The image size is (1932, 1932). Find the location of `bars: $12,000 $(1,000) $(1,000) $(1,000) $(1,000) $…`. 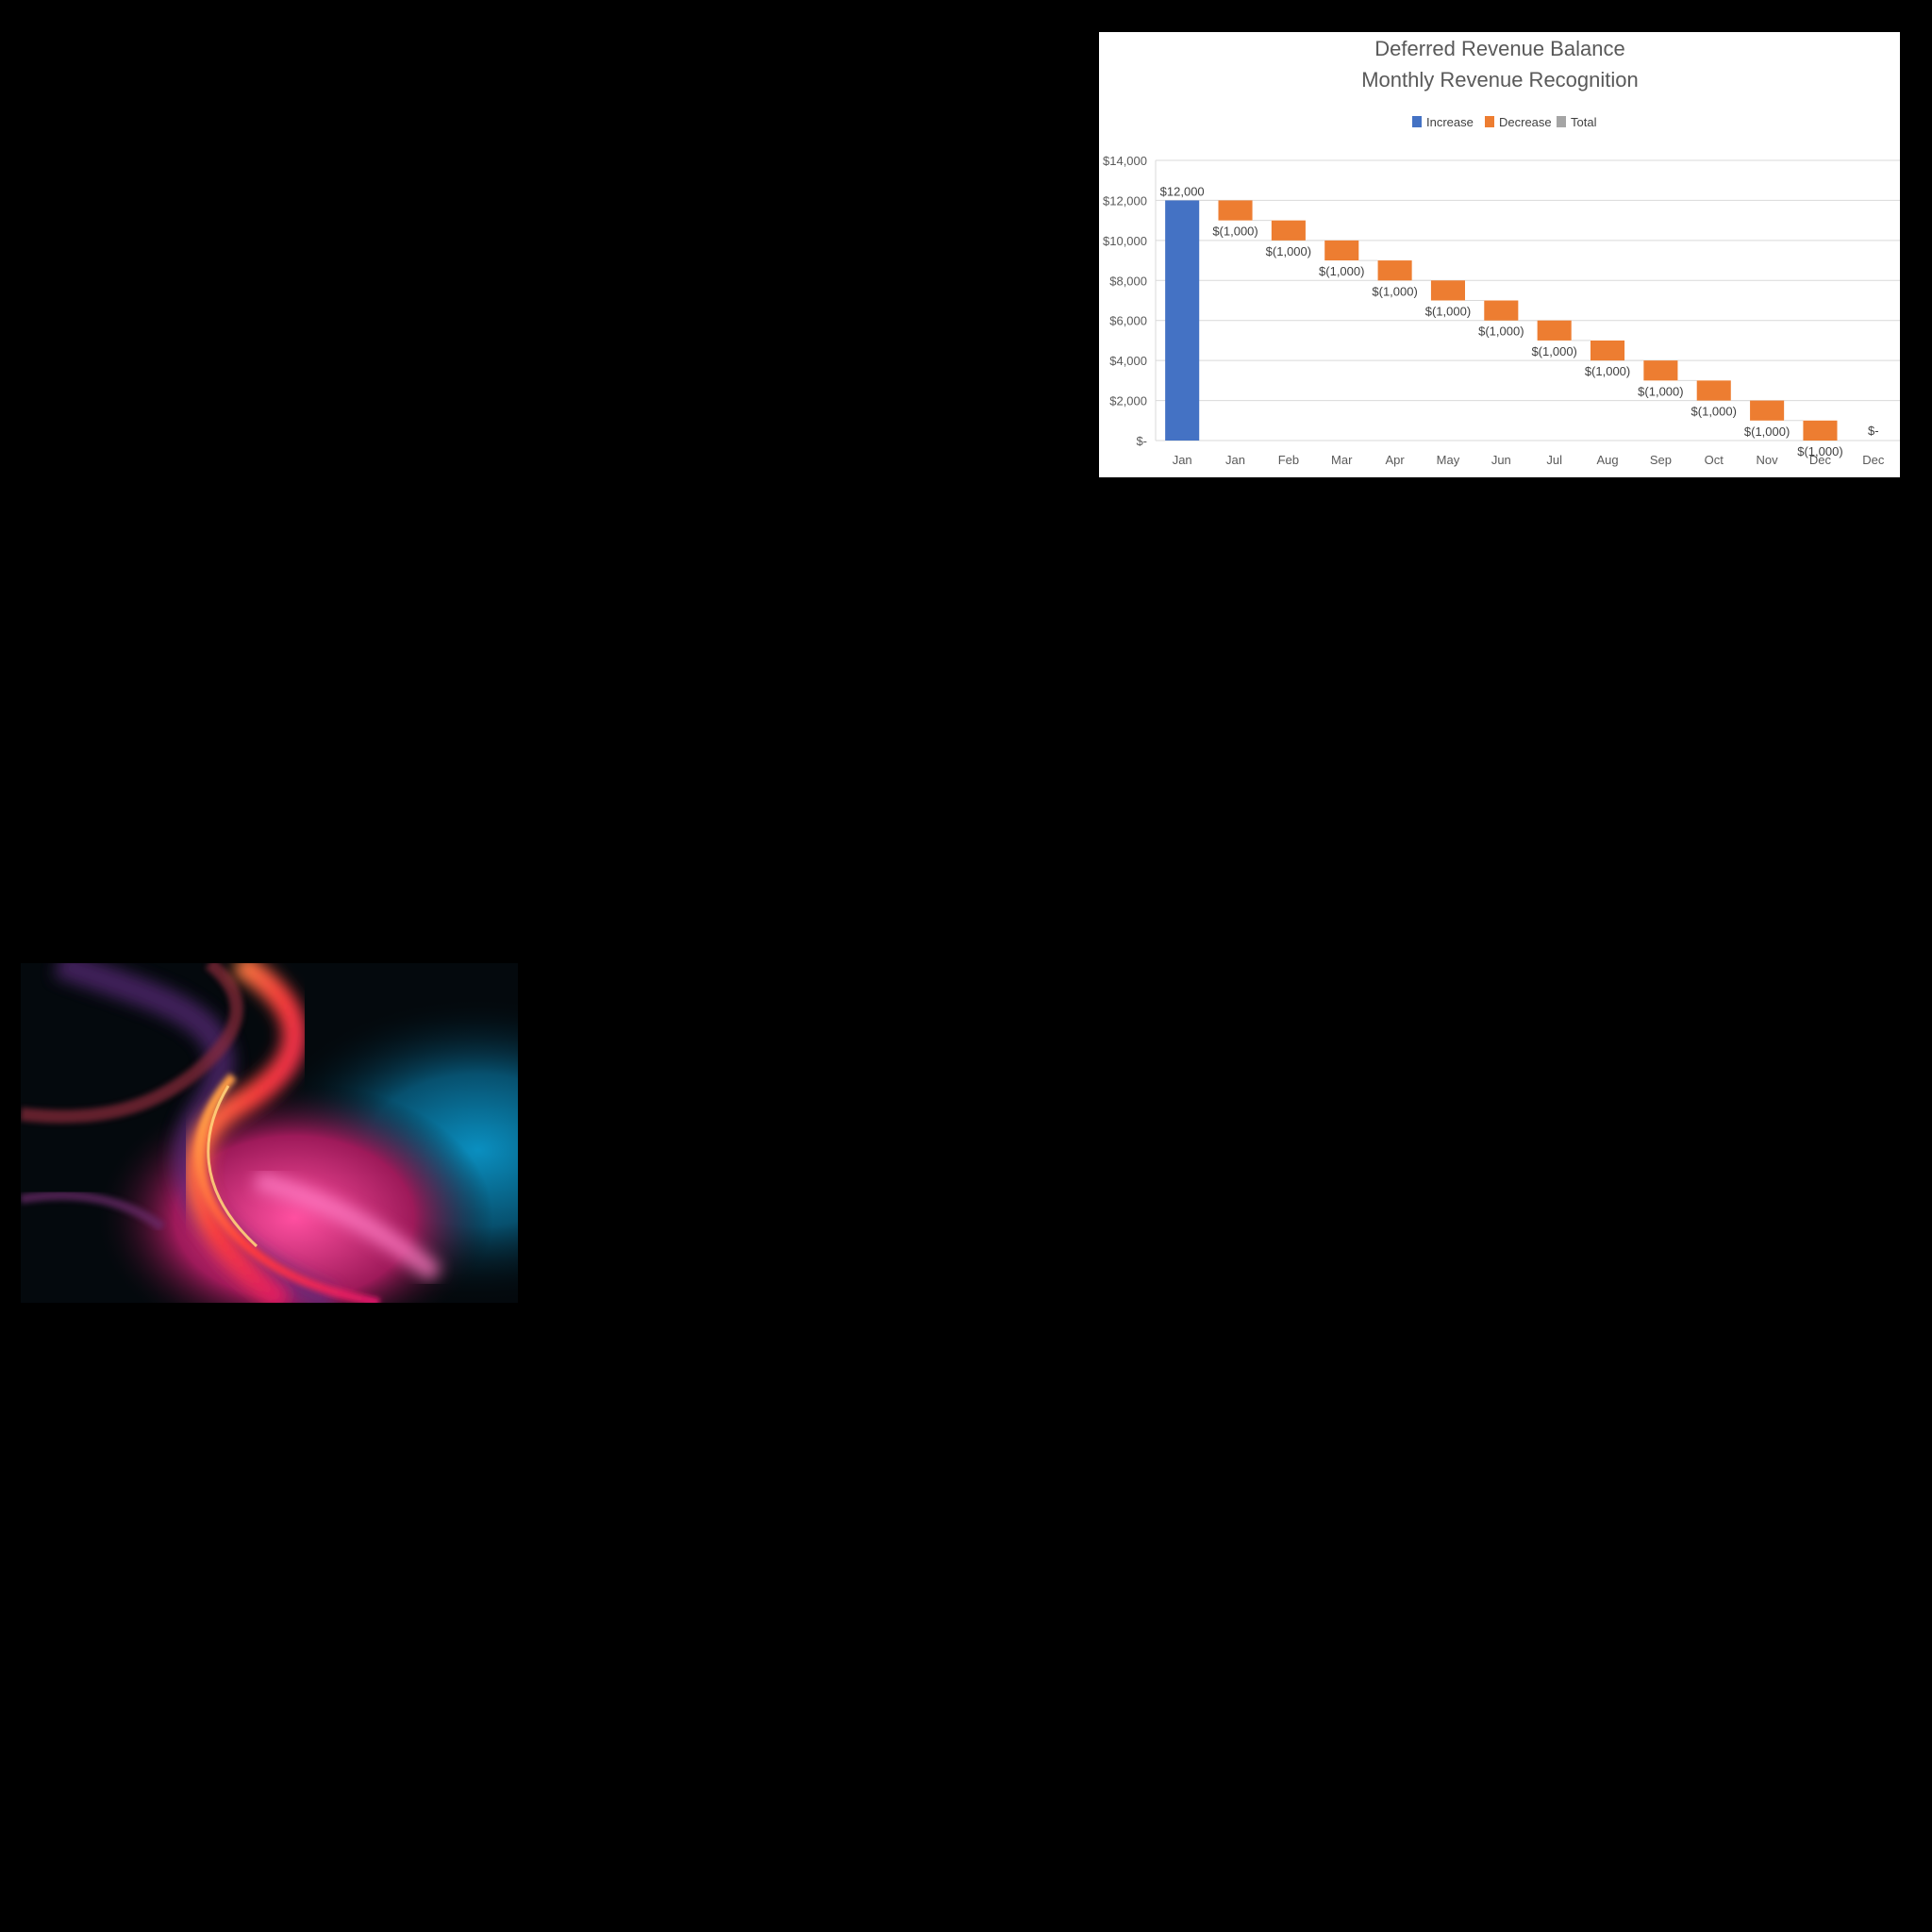

bars: $12,000 $(1,000) $(1,000) $(1,000) $(1,000) $… is located at coordinates (1520, 321).